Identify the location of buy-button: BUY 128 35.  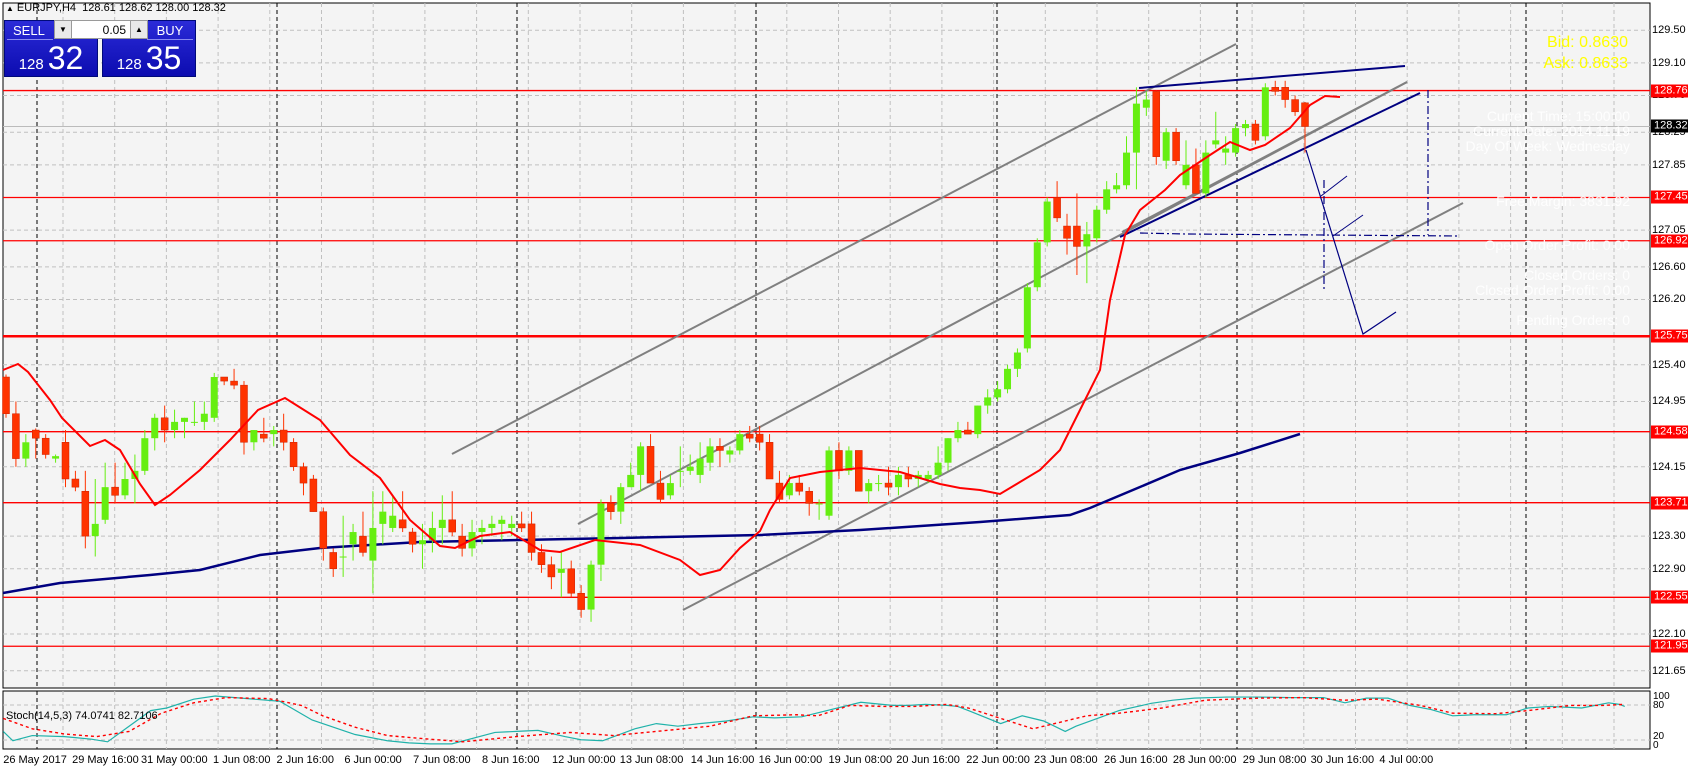
(149, 48).